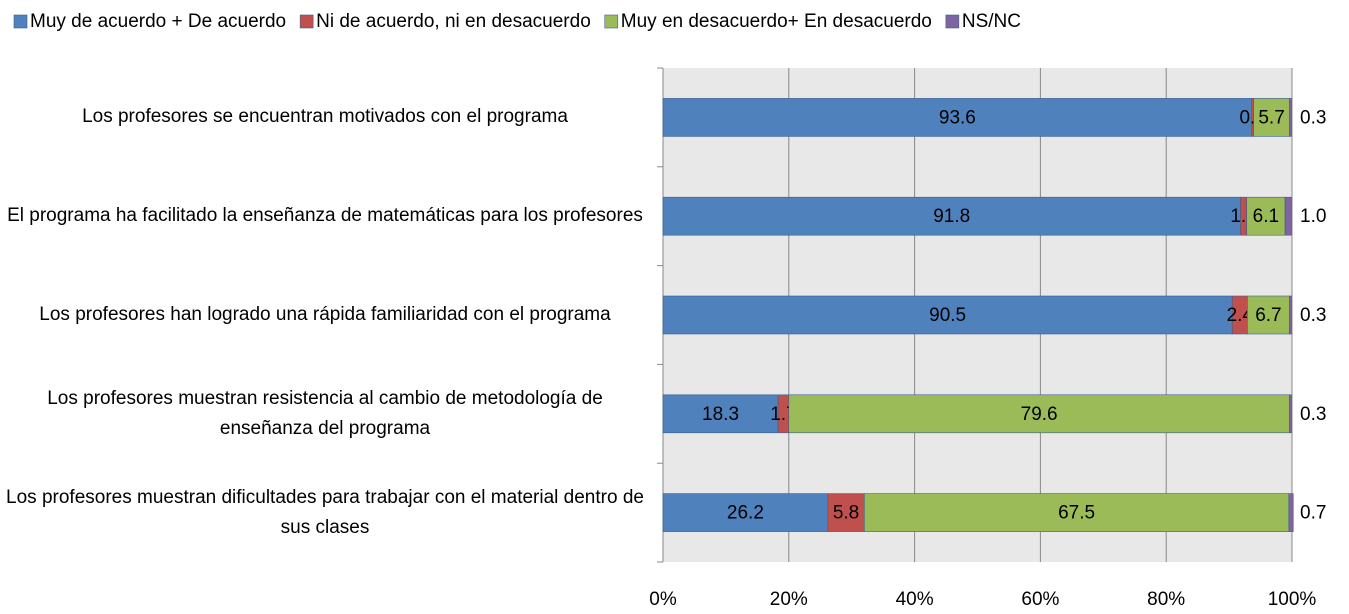  What do you see at coordinates (991, 21) in the screenshot?
I see `legend-label: NS/NC` at bounding box center [991, 21].